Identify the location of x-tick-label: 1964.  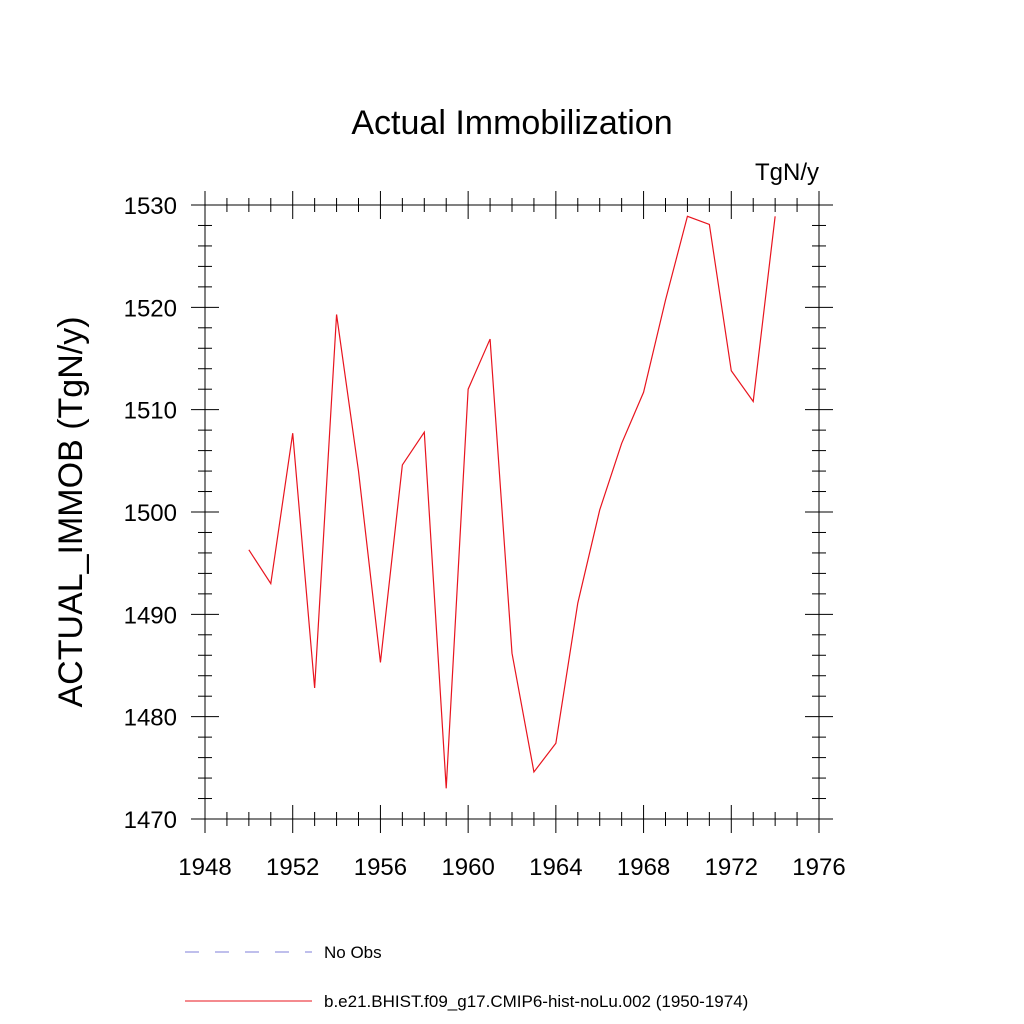
(555, 867).